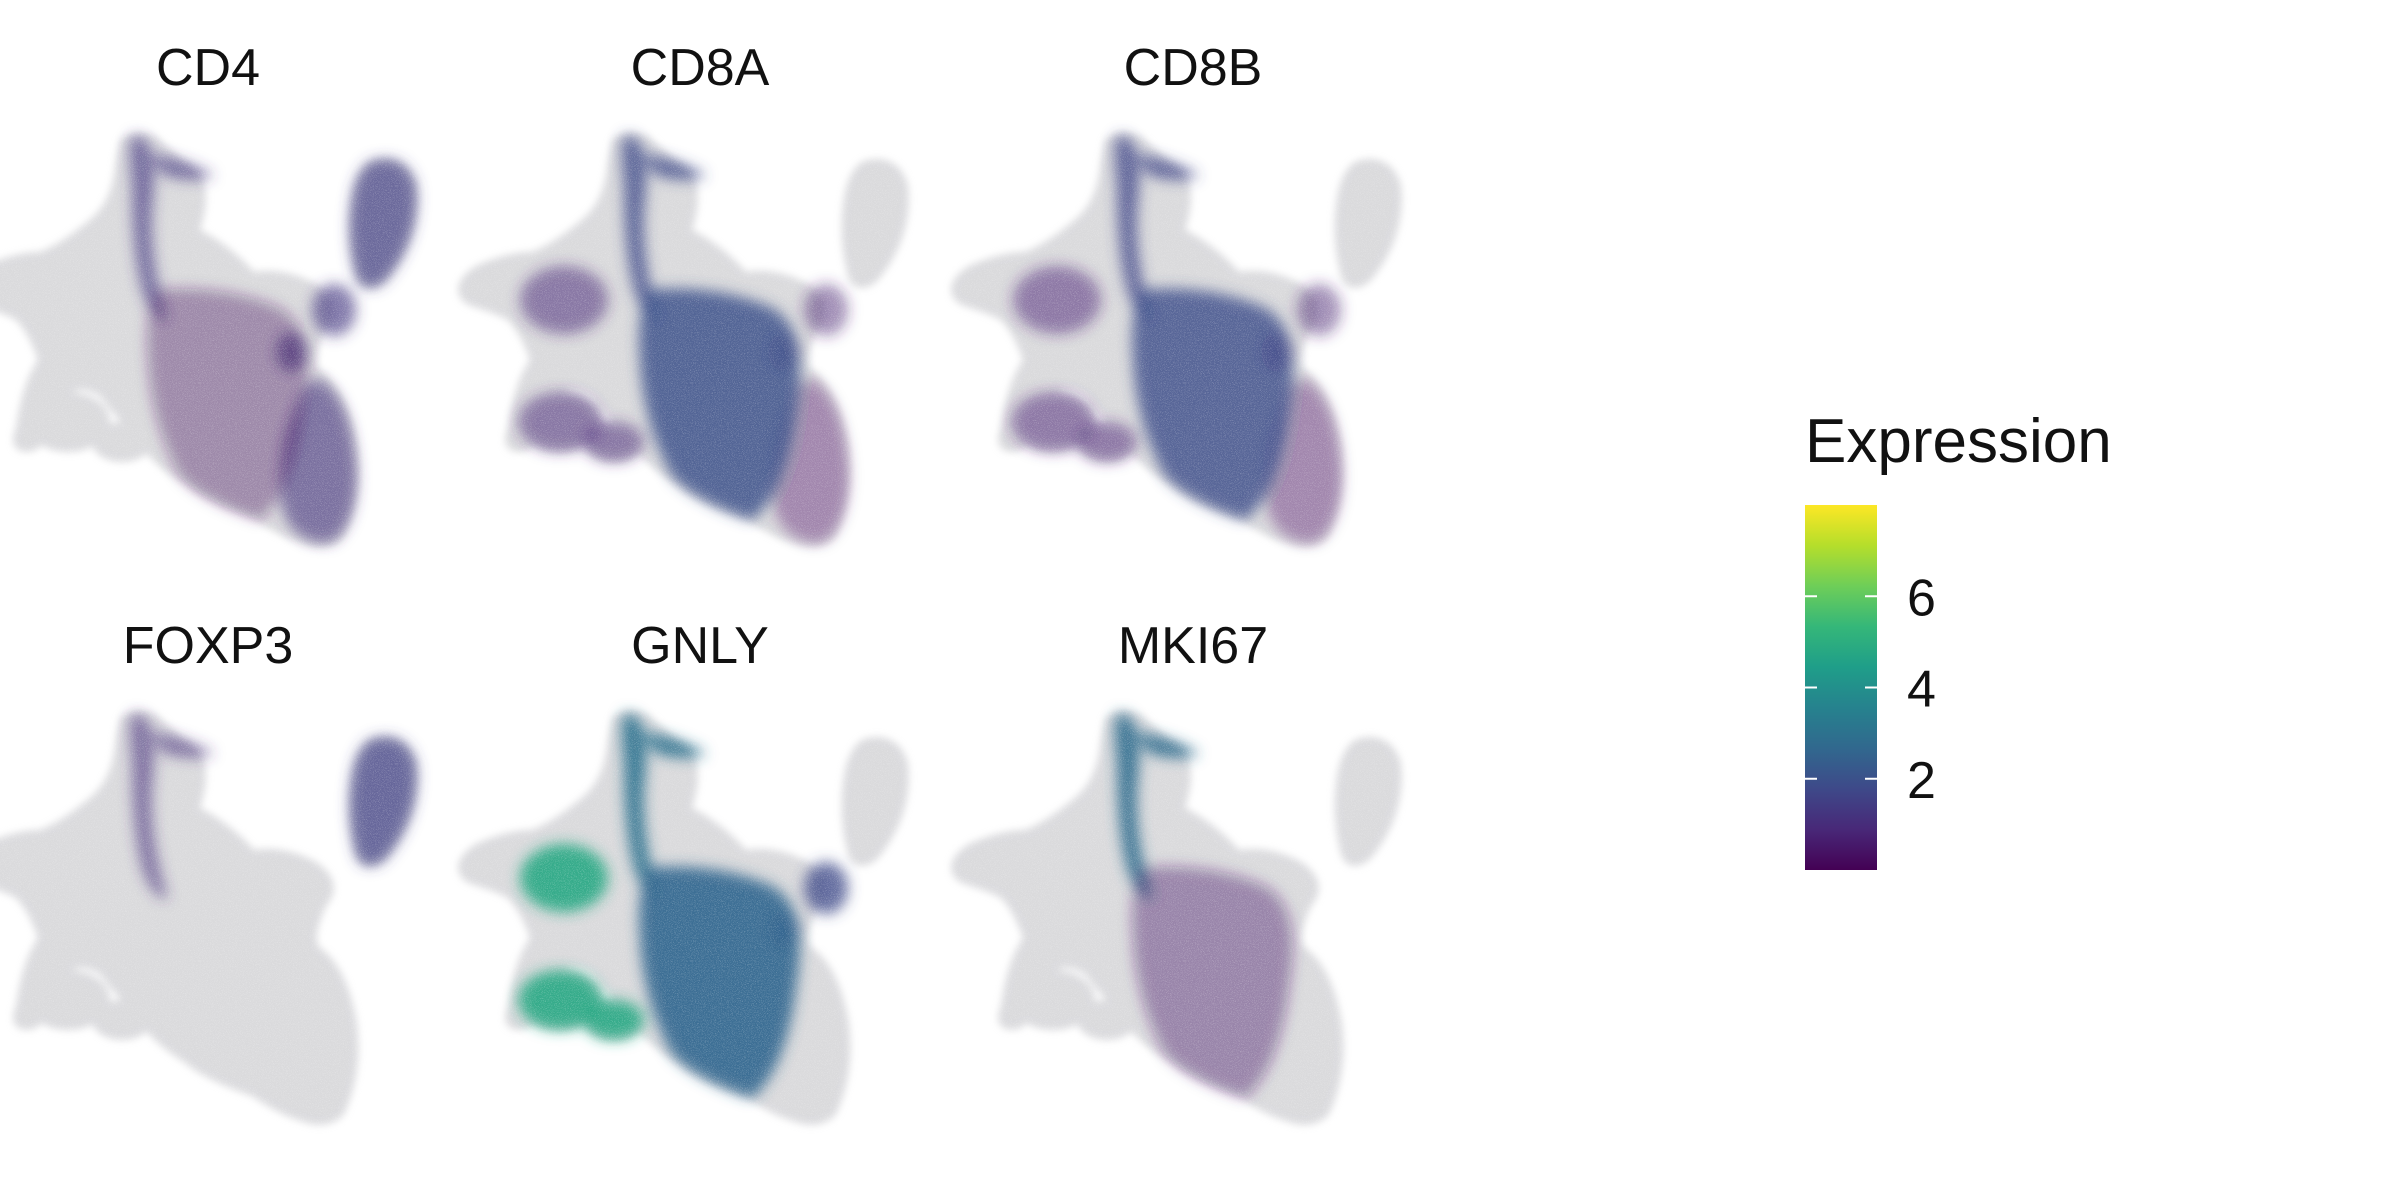 The height and width of the screenshot is (1200, 2400). I want to click on tick-label: 2, so click(1921, 781).